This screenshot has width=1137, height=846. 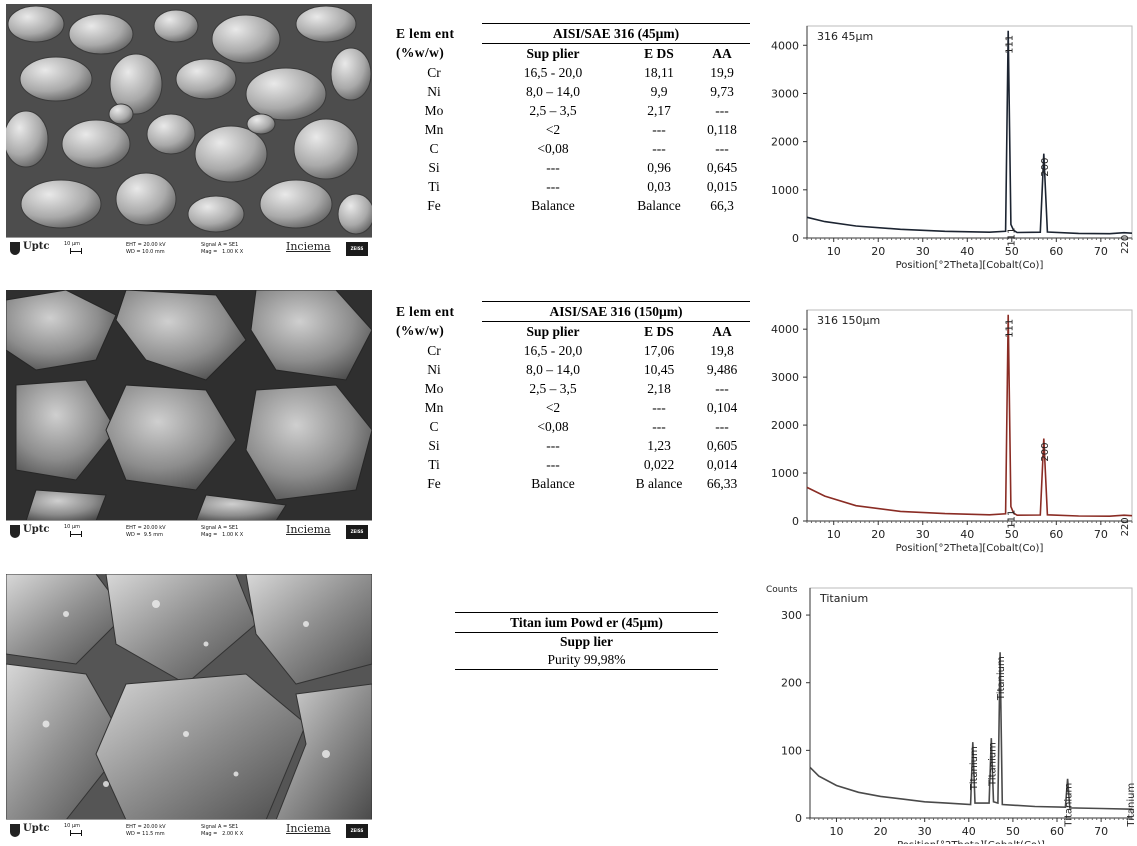 I want to click on element-cell: Ni, so click(x=434, y=369).